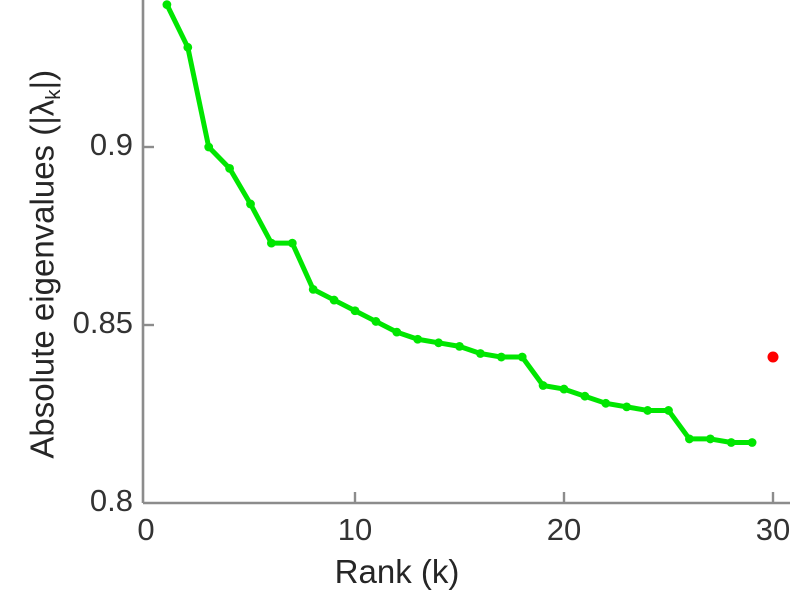 This screenshot has width=794, height=600. I want to click on x-tick-label: 20, so click(564, 529).